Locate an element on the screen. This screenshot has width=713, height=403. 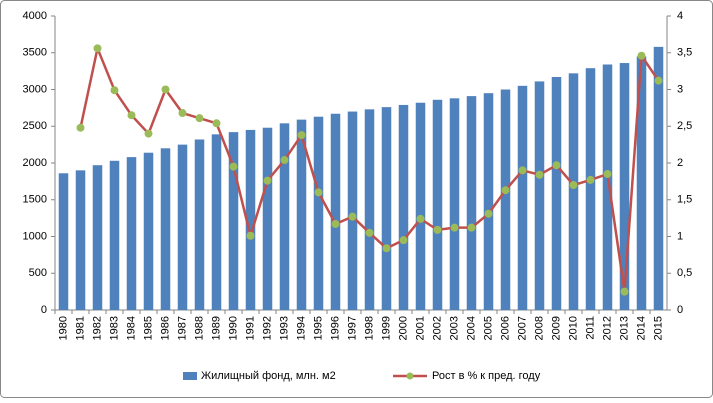
x-tick-label: 2011 is located at coordinates (590, 328).